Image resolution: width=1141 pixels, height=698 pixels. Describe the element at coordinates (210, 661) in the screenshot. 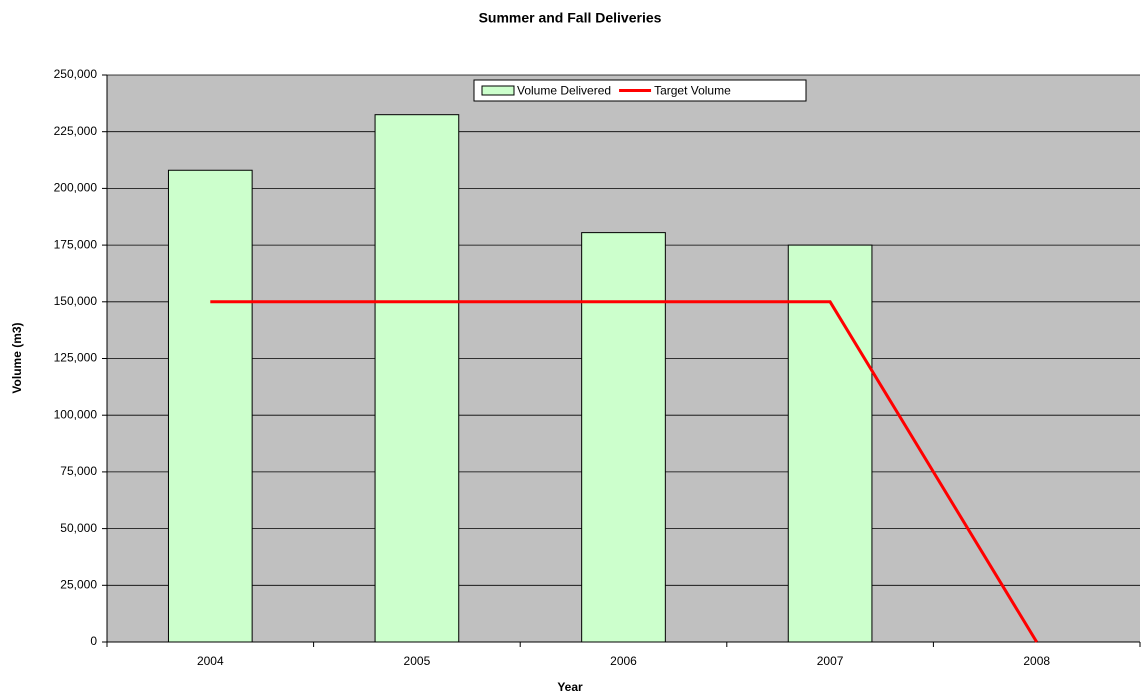

I see `x-tick-label: 2004` at that location.